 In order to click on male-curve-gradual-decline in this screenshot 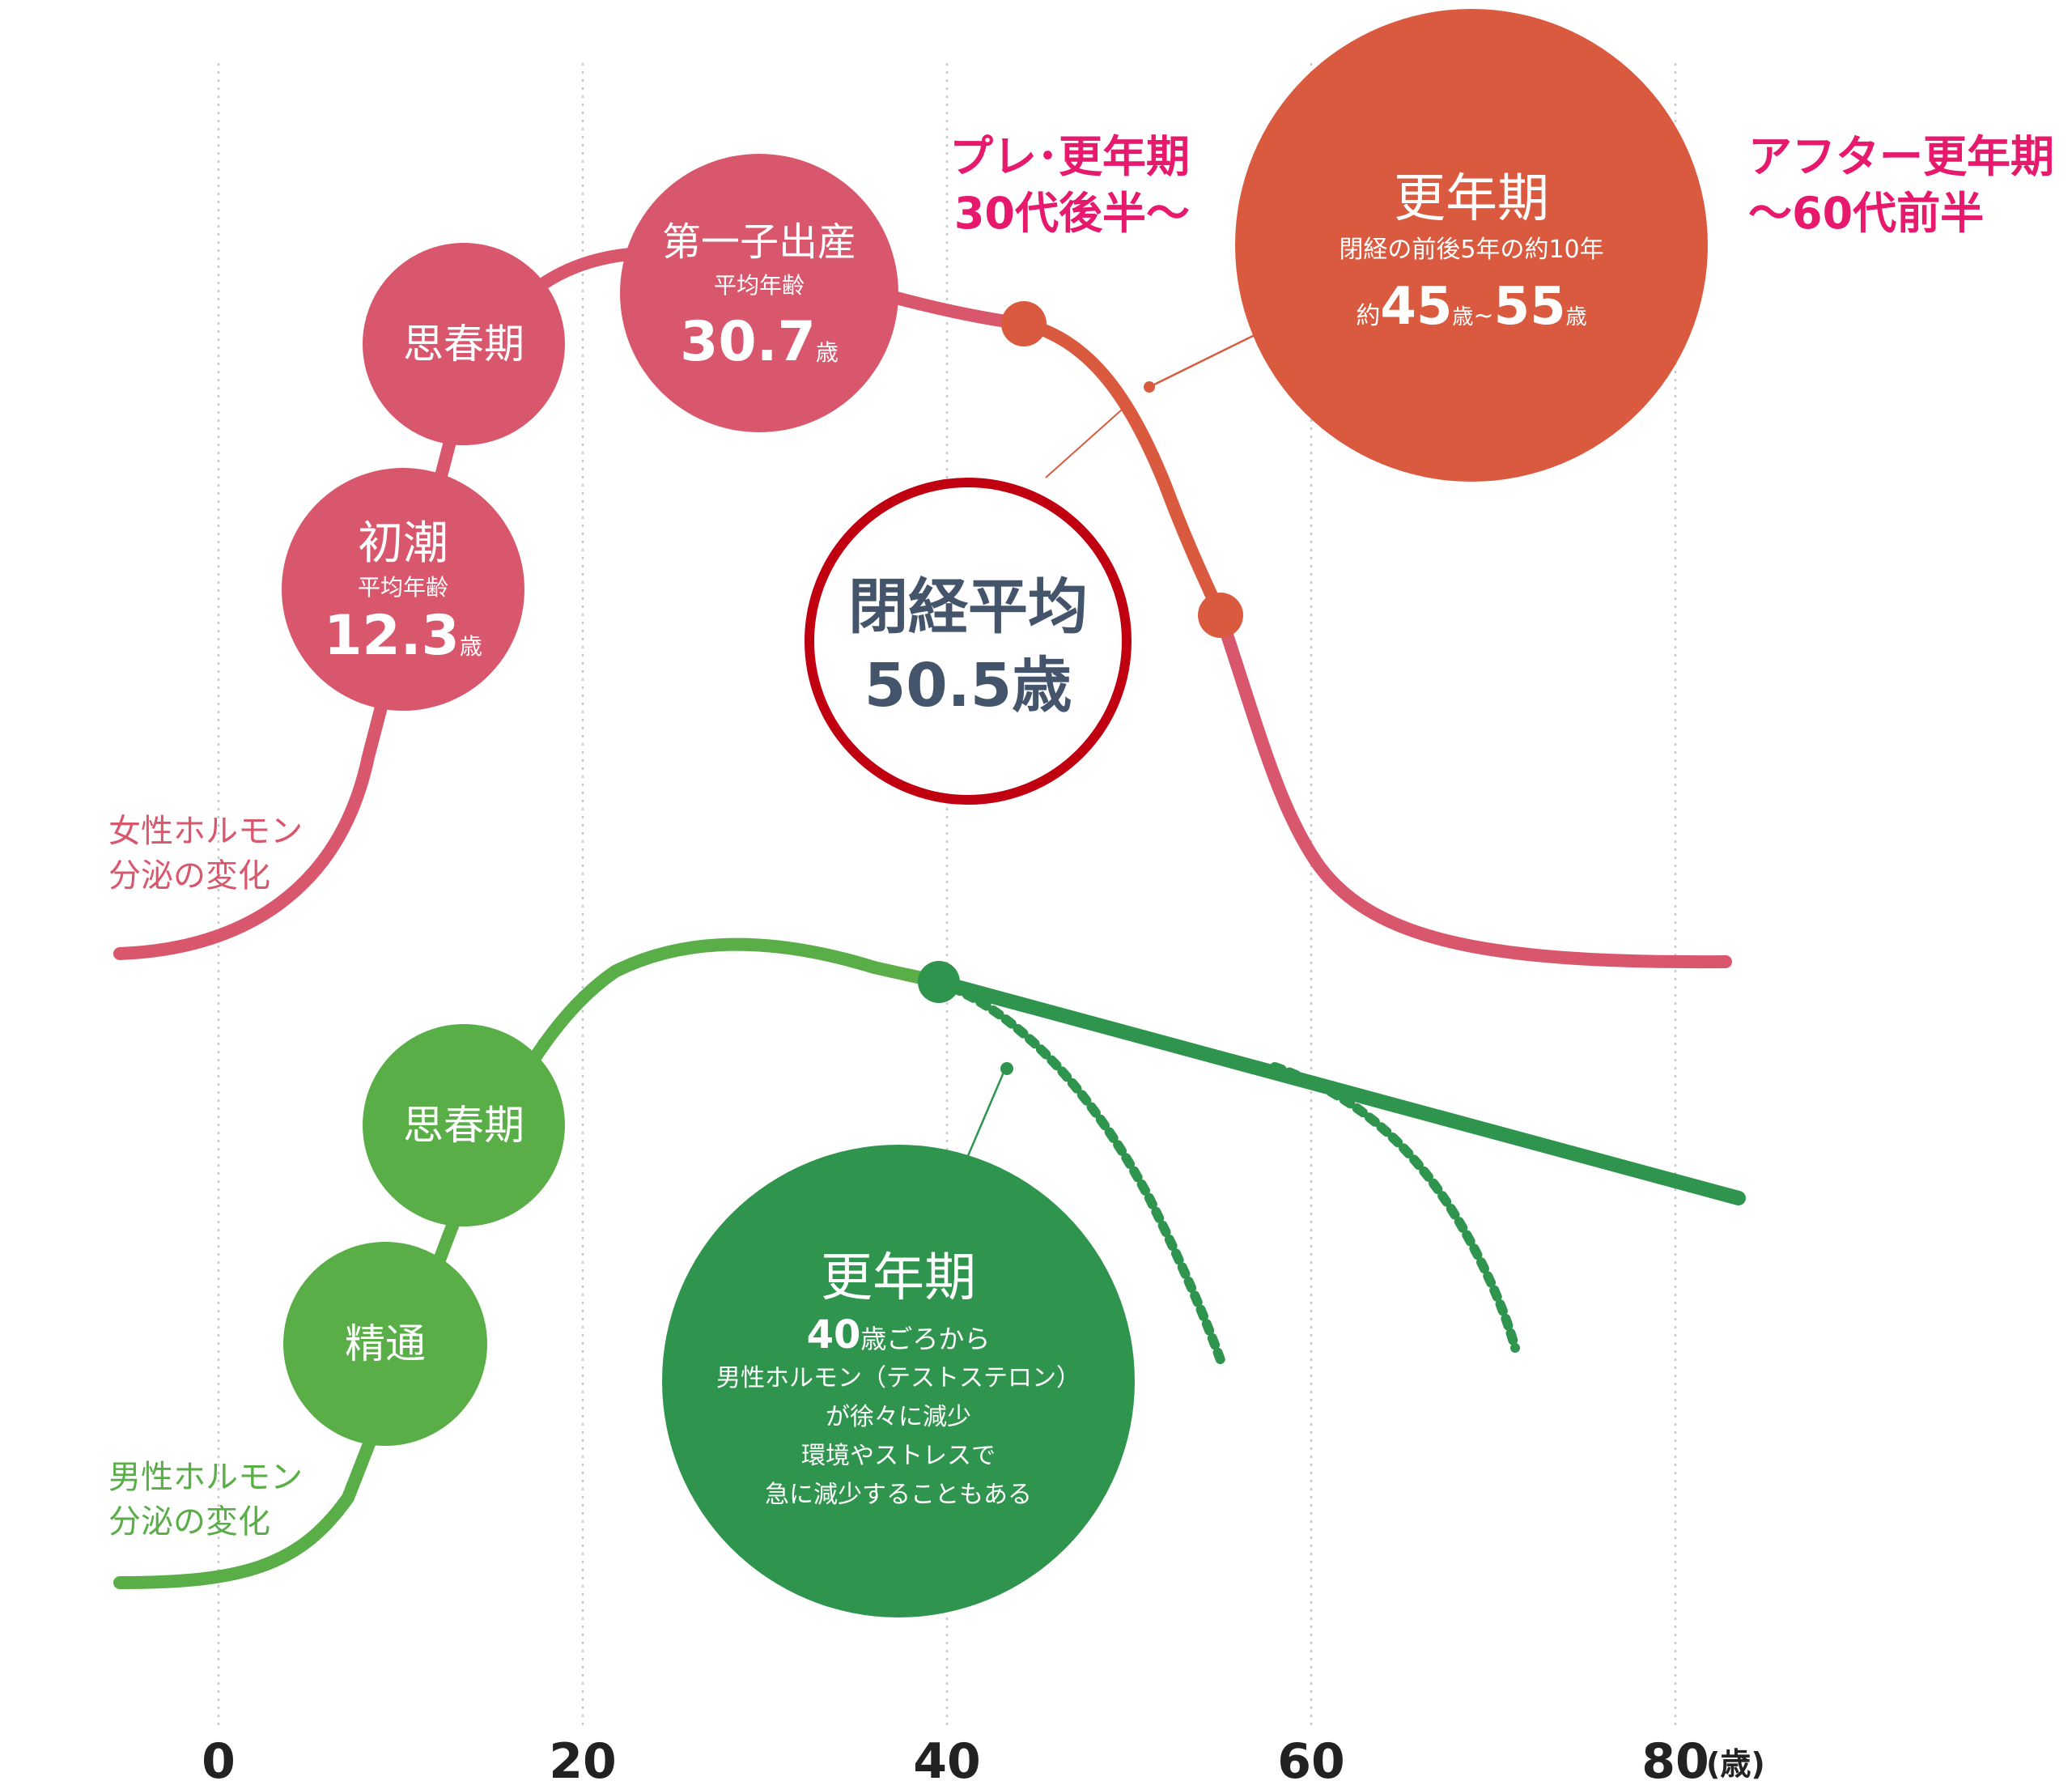, I will do `click(1339, 1090)`.